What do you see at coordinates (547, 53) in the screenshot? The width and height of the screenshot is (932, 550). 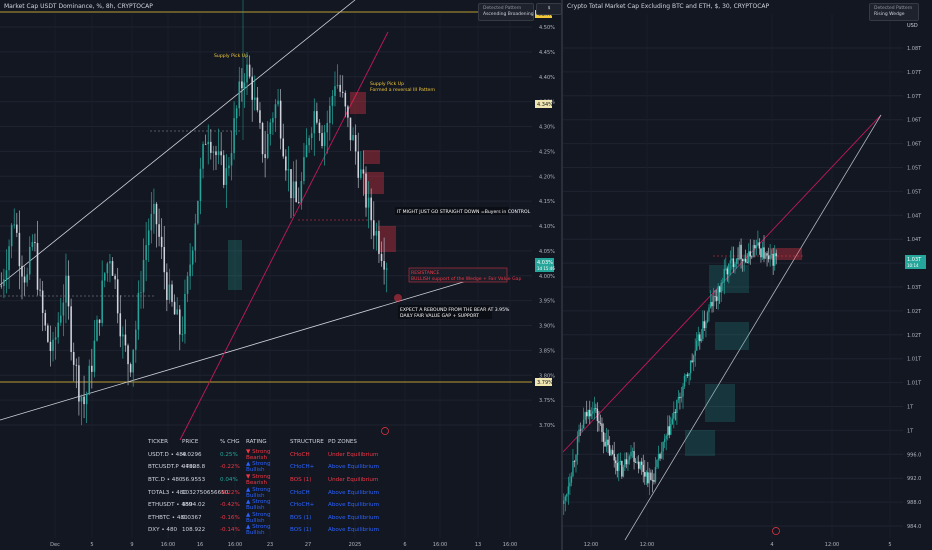 I see `price-axis-label: 4.45%` at bounding box center [547, 53].